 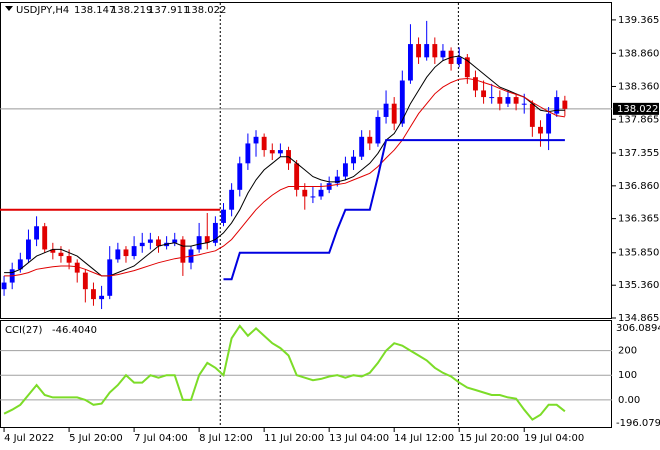 I want to click on header-close: 138.022, so click(x=205, y=10).